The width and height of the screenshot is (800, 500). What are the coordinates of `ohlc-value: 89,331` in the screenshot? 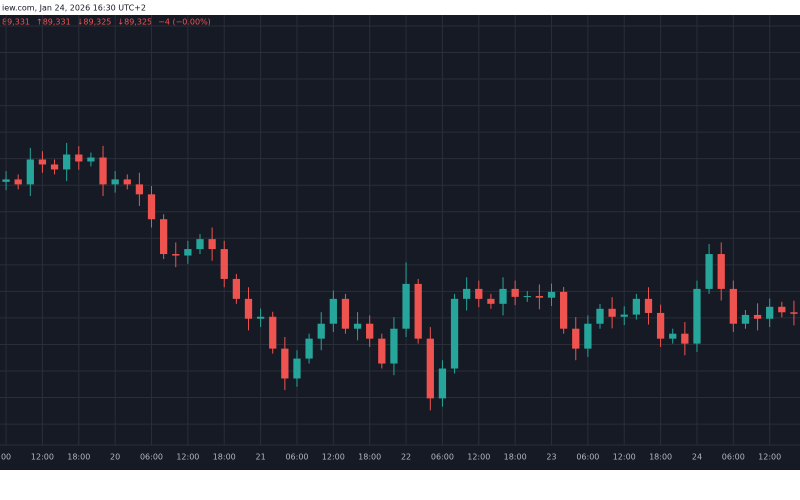 It's located at (16, 22).